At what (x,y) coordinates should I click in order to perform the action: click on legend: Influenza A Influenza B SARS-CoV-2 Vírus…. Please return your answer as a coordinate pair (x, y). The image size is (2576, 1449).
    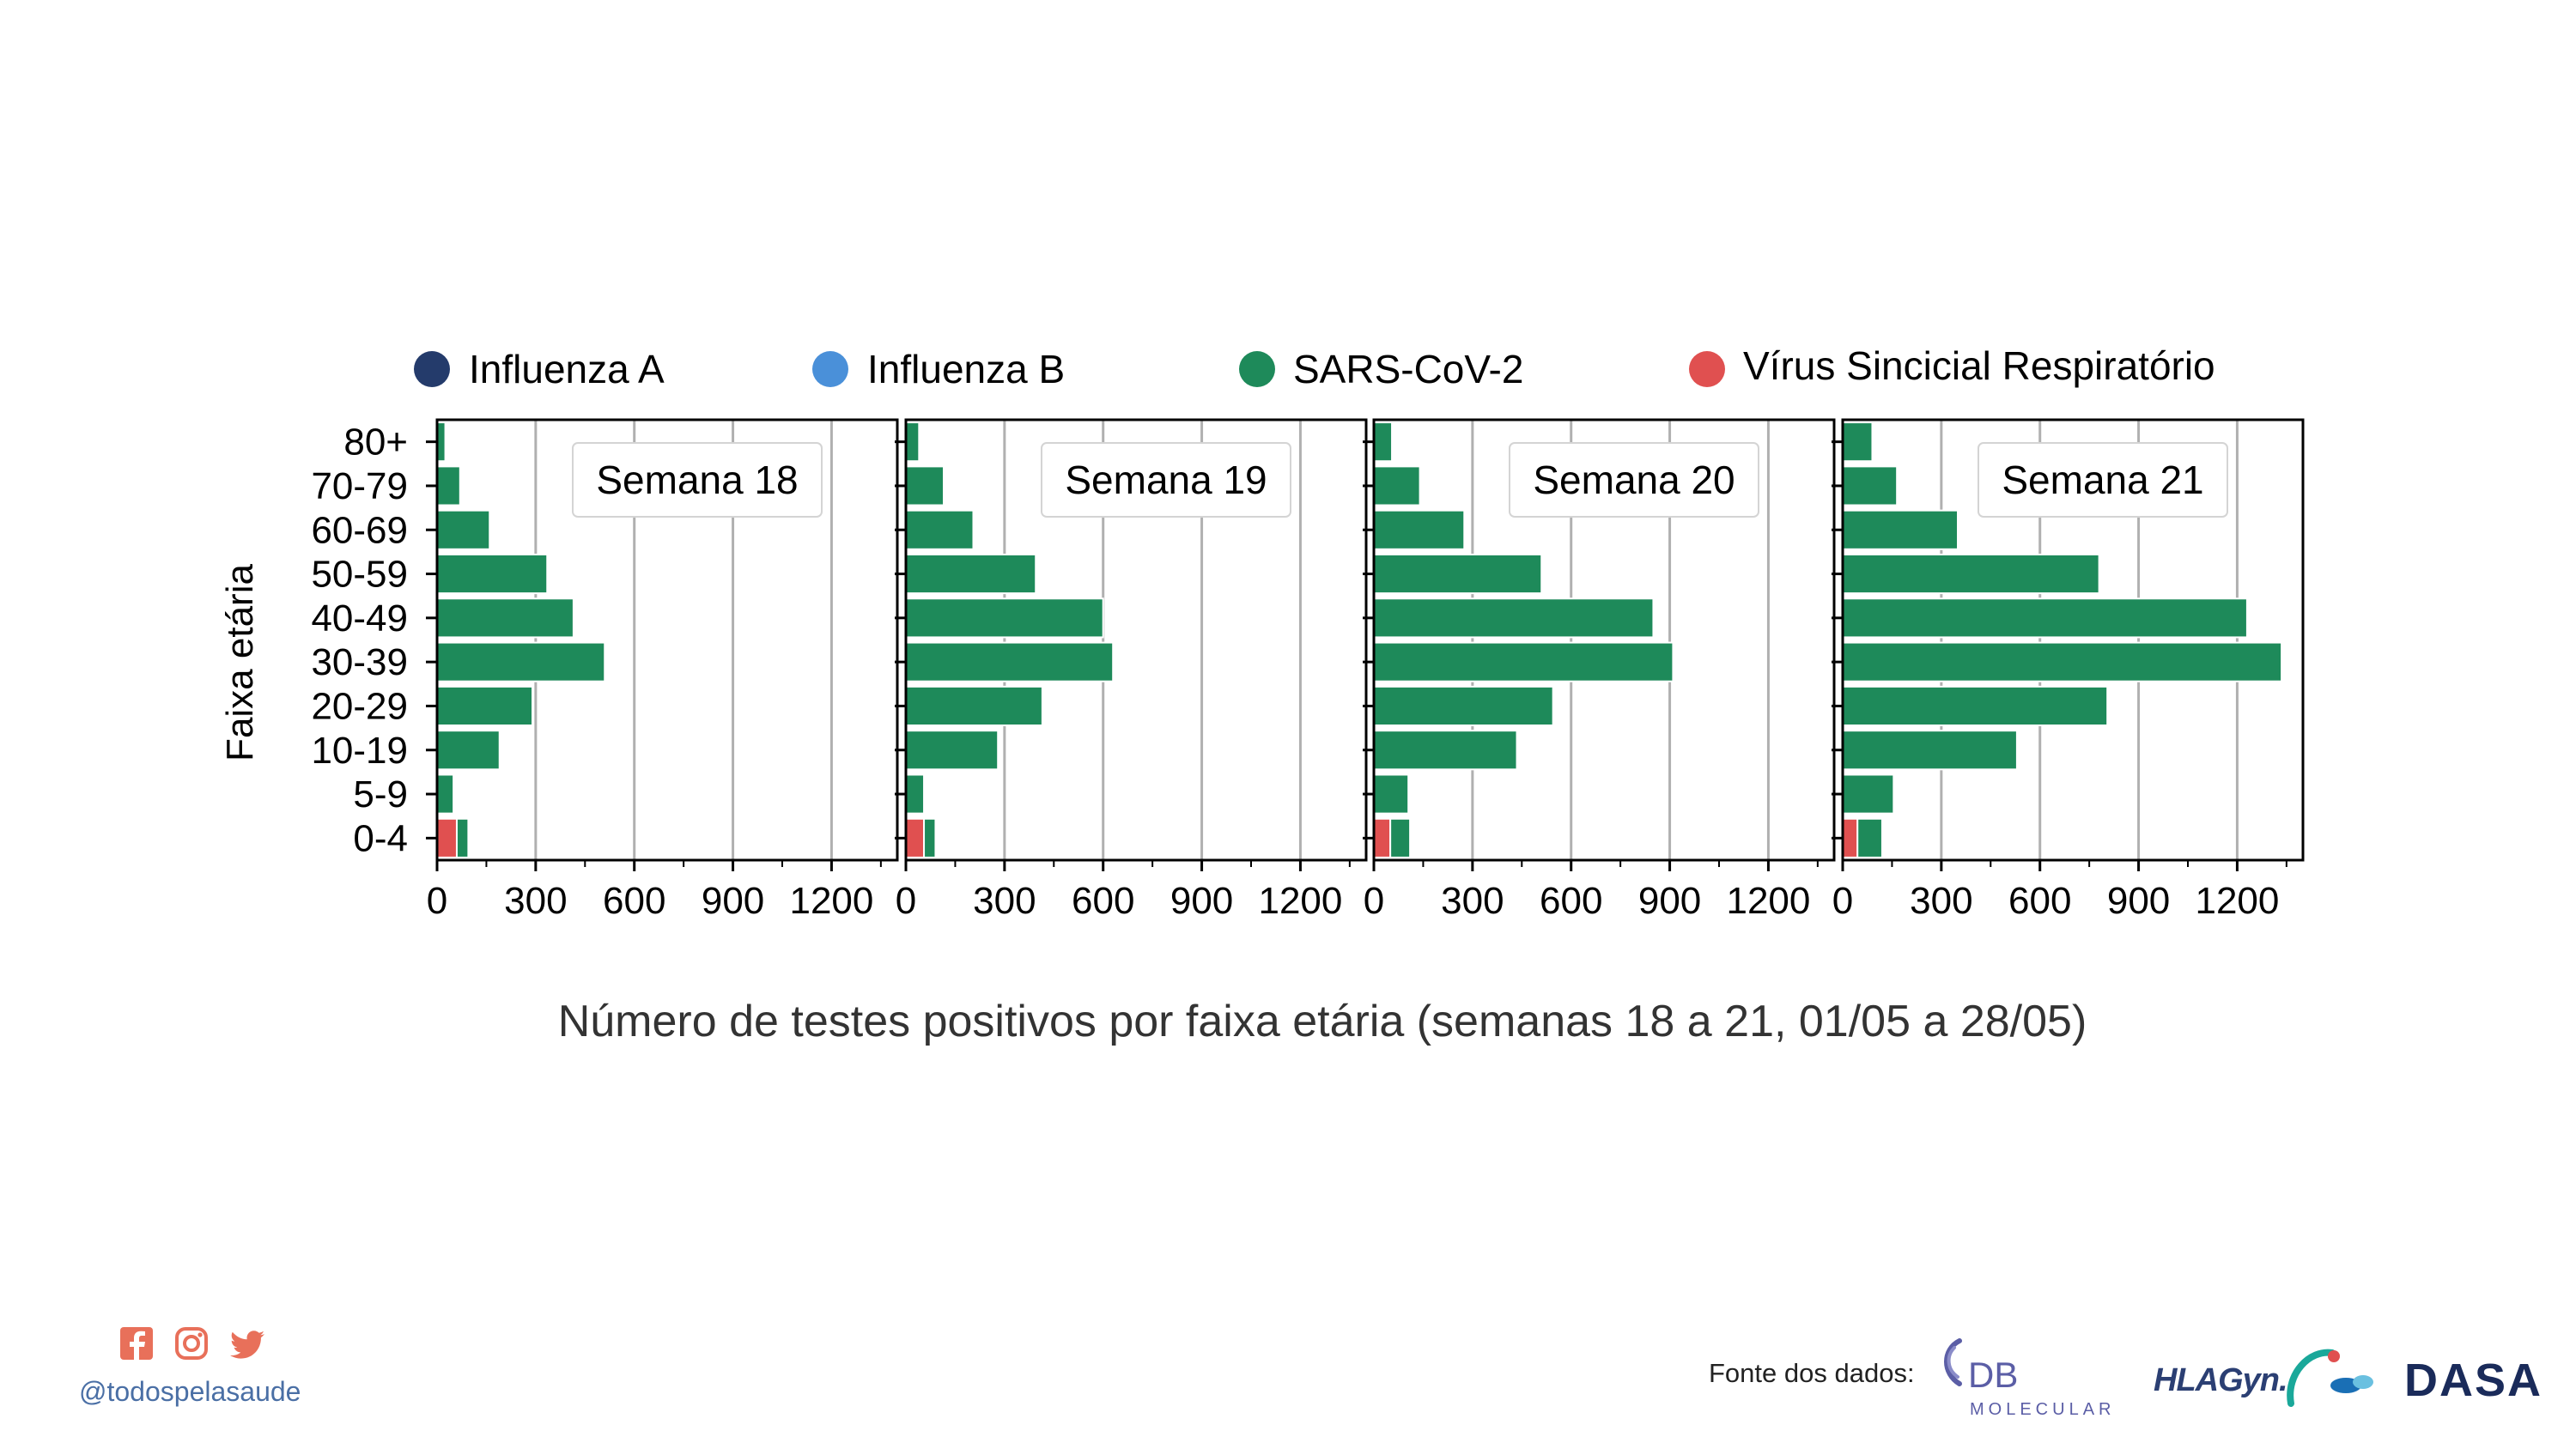
    Looking at the image, I should click on (1314, 367).